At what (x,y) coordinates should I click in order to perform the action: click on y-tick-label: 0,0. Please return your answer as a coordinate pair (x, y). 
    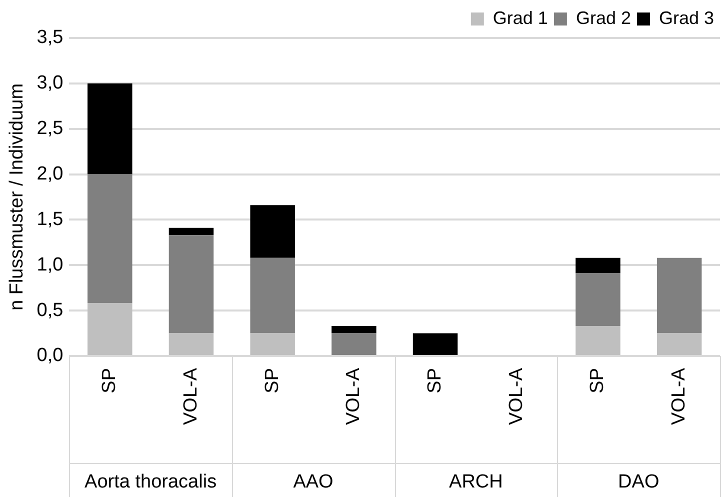
    Looking at the image, I should click on (50, 355).